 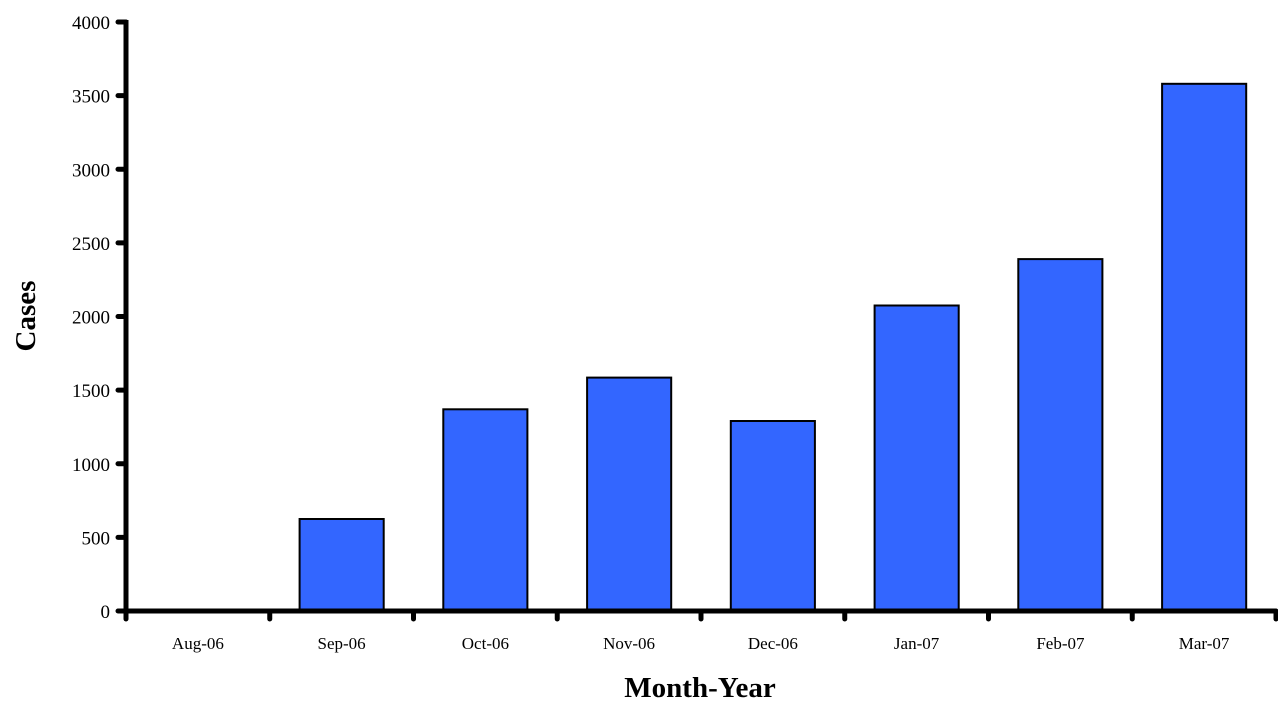 I want to click on x-tick-label: Aug-06, so click(x=198, y=643).